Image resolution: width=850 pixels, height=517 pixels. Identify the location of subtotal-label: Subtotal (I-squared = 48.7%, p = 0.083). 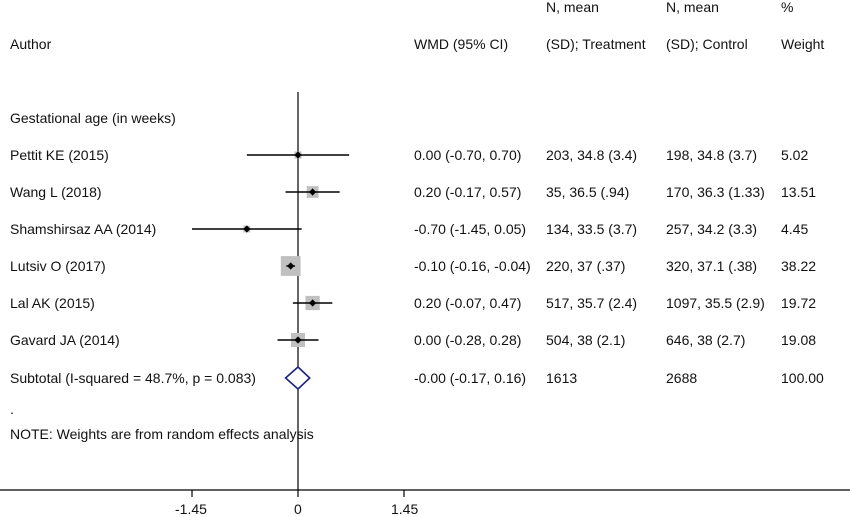
(133, 378).